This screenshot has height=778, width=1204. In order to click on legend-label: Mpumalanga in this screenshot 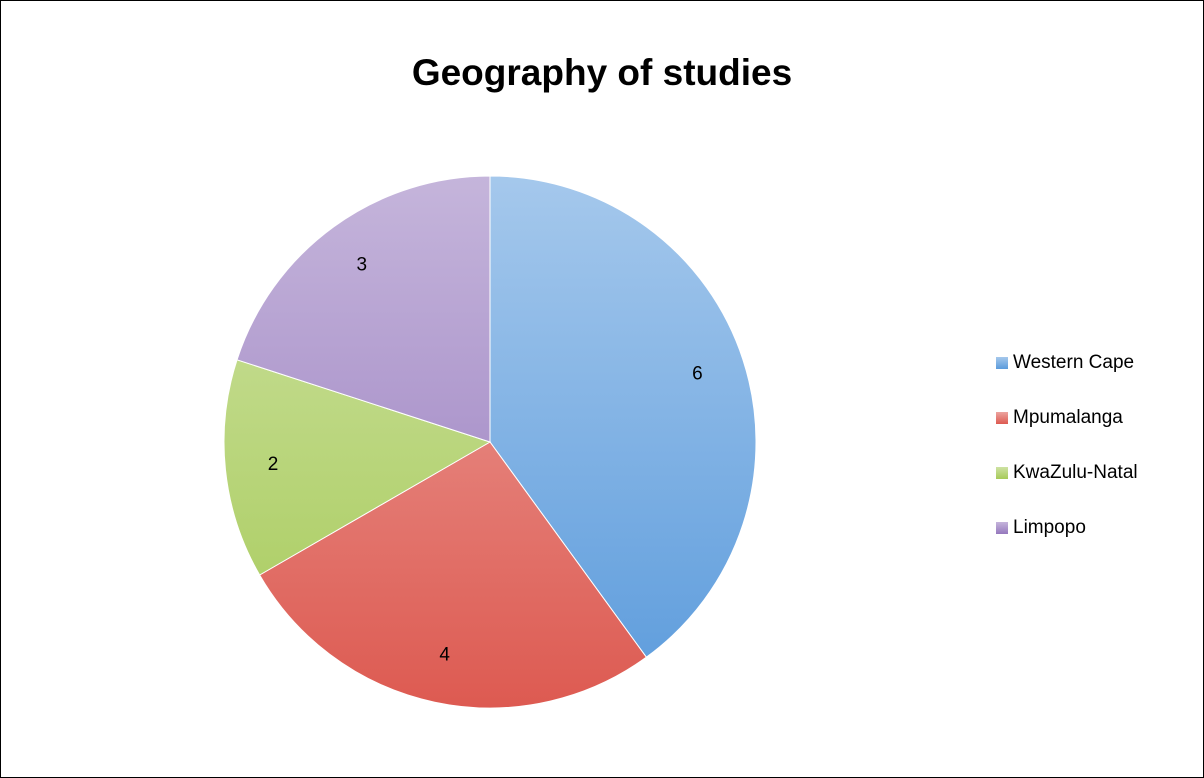, I will do `click(1068, 417)`.